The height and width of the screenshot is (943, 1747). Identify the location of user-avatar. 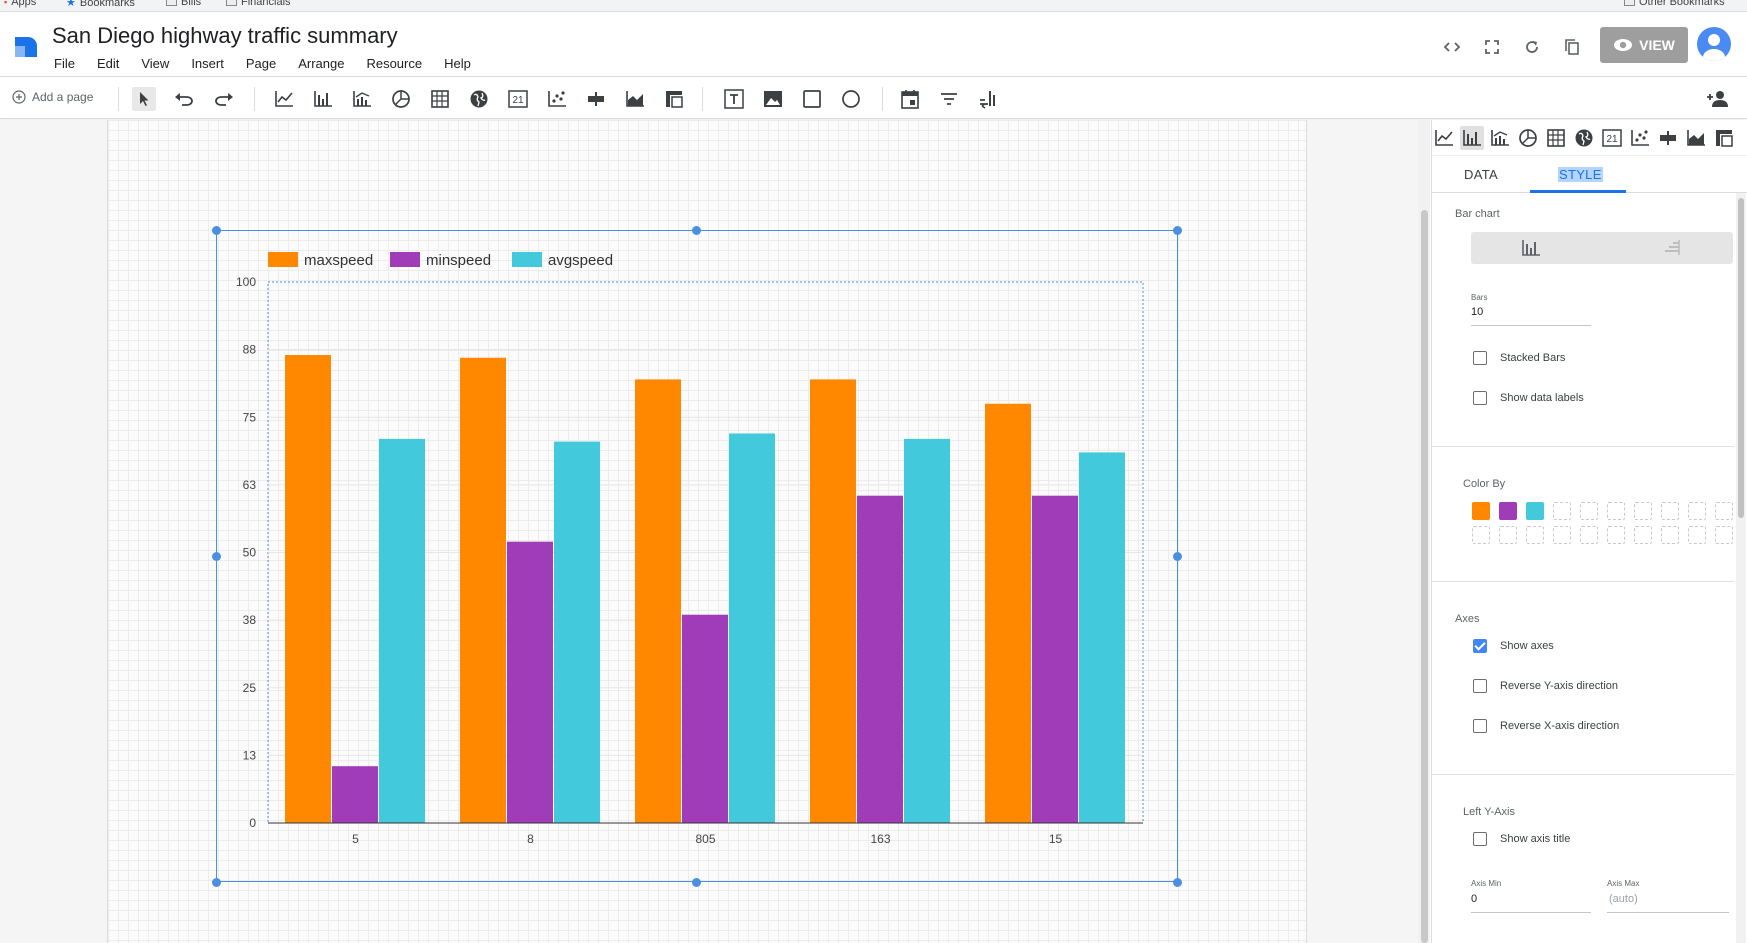
(1714, 44).